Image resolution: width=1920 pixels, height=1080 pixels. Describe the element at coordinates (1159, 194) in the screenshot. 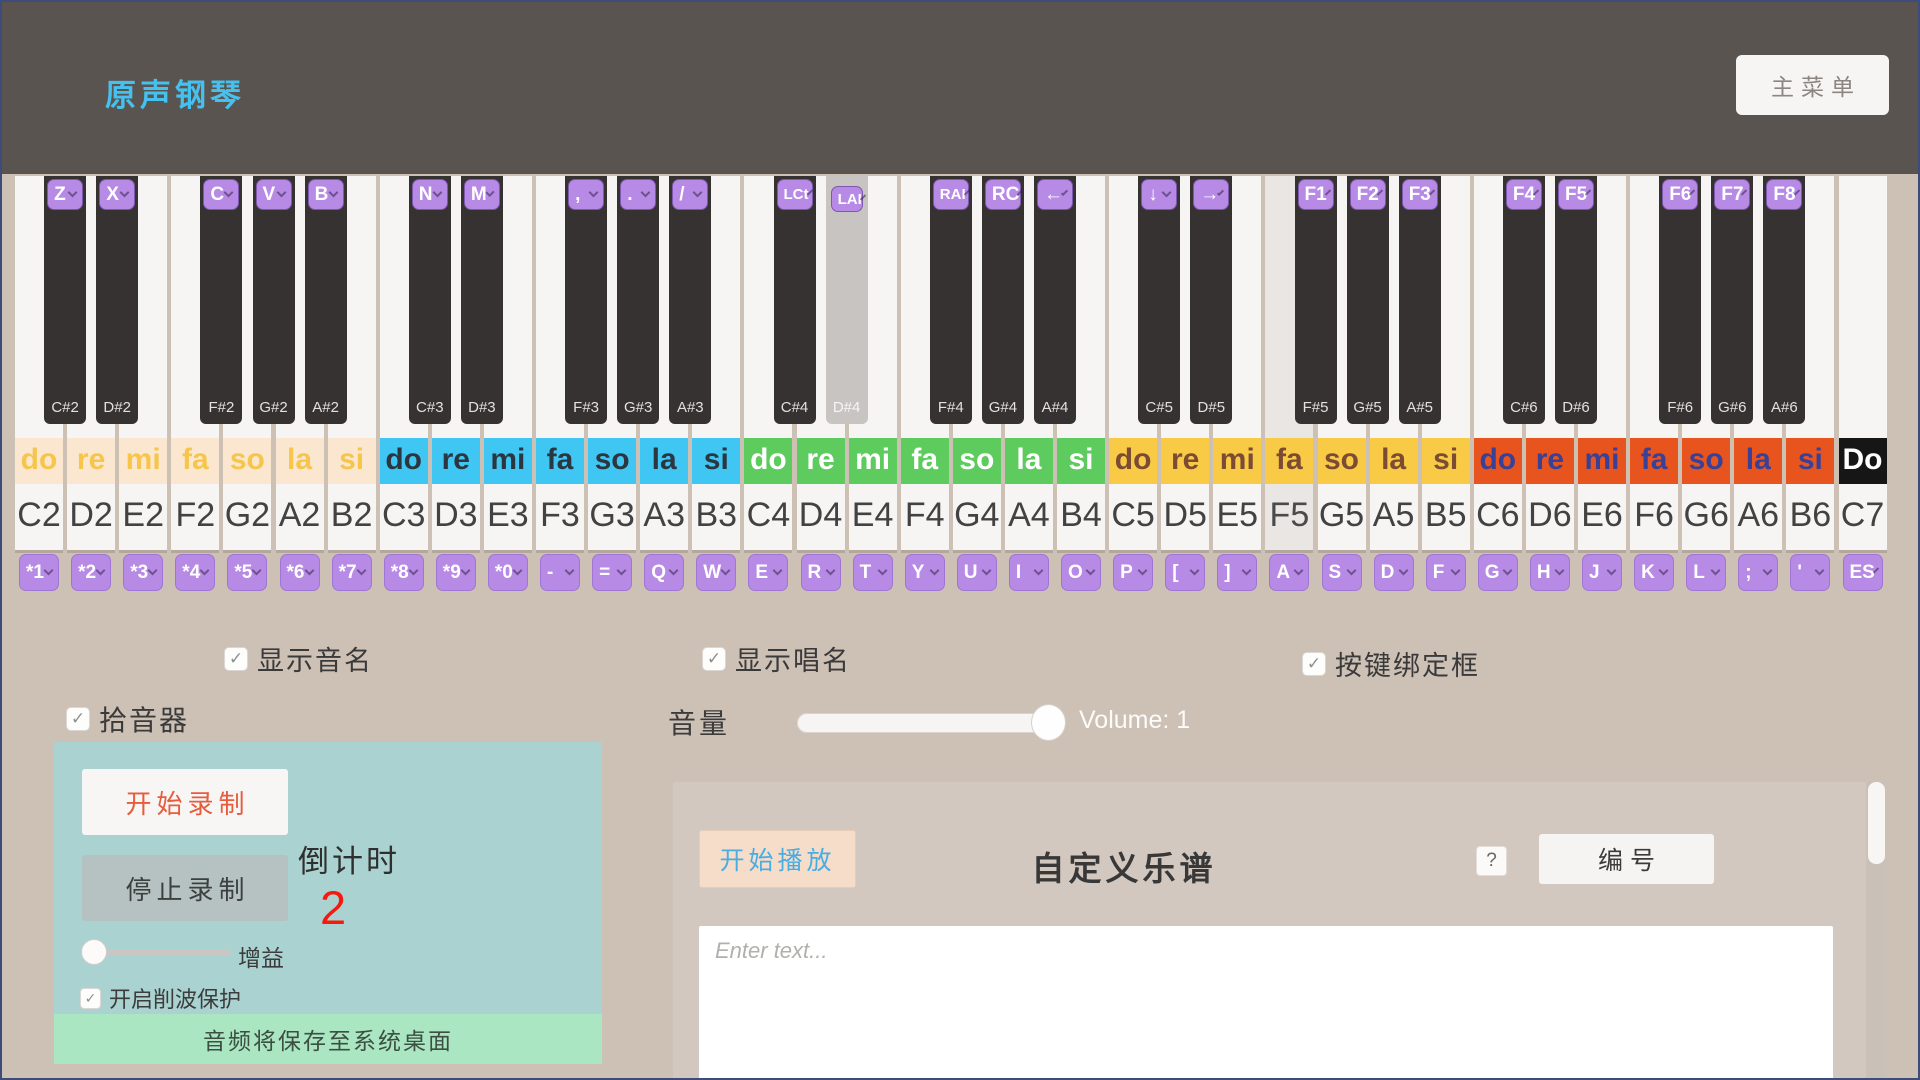

I see `key-binding-C#5: ↓` at that location.